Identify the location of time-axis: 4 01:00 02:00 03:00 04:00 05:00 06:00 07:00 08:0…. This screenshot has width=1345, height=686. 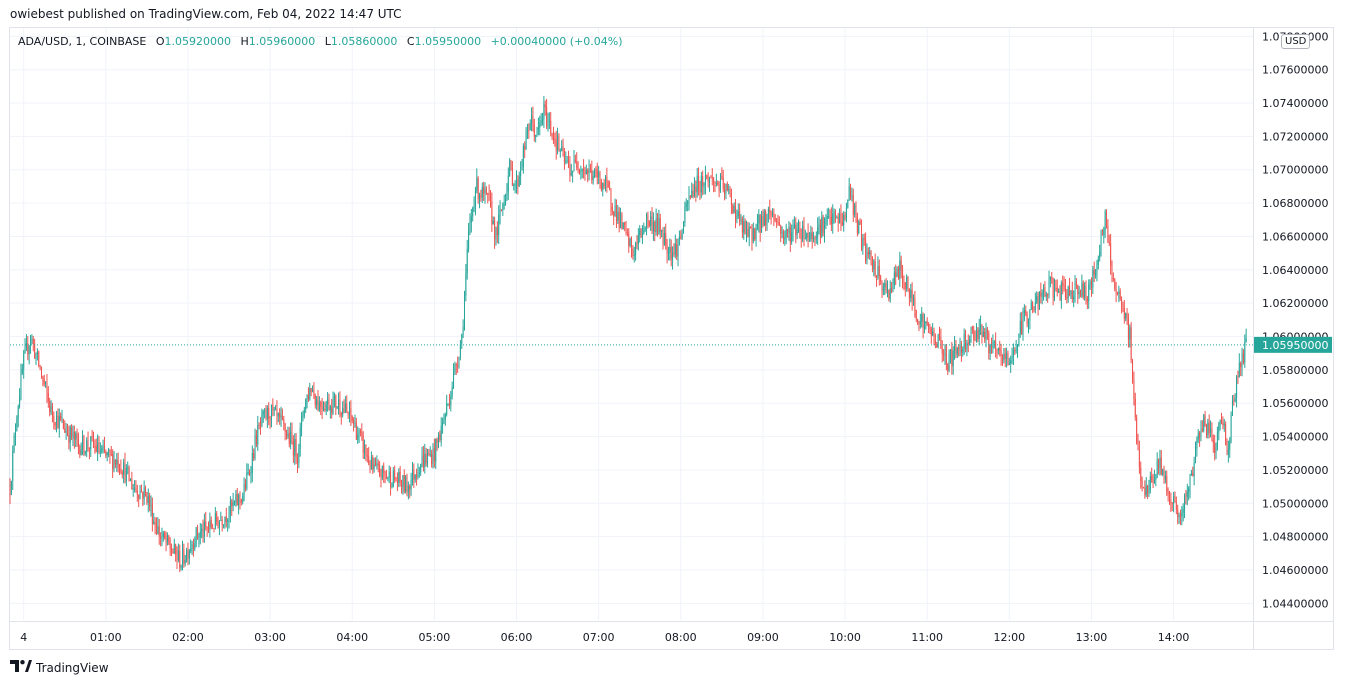
(671, 633).